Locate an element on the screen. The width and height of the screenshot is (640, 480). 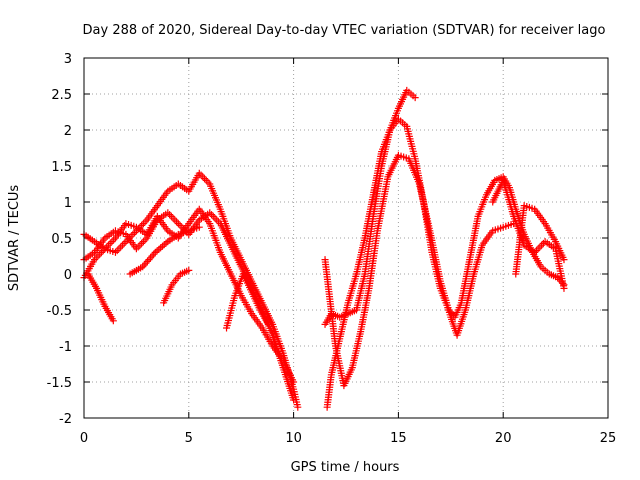
y-tick-label: 2.5 is located at coordinates (61, 95).